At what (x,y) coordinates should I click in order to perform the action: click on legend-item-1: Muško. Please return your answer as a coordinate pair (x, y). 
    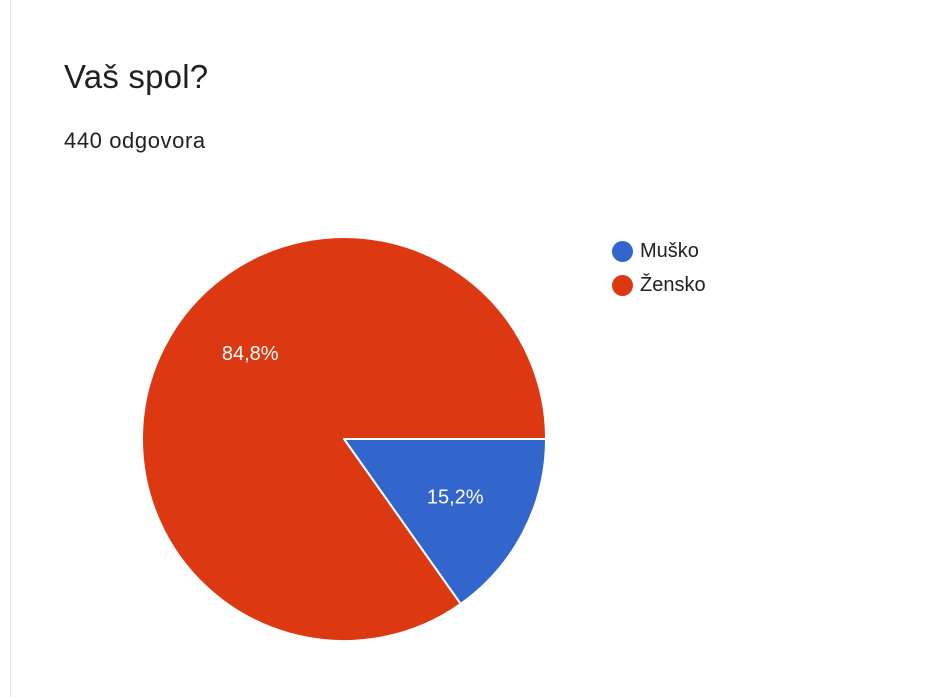
    Looking at the image, I should click on (659, 251).